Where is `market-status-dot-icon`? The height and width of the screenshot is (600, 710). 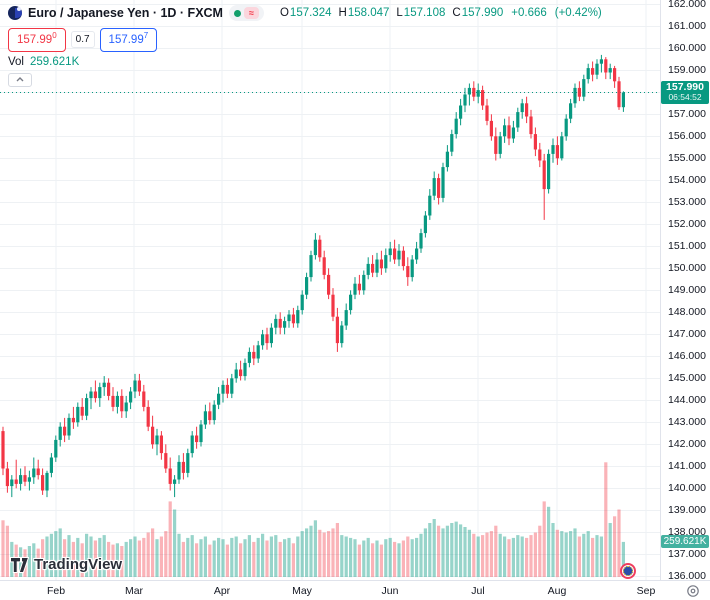
market-status-dot-icon is located at coordinates (237, 13).